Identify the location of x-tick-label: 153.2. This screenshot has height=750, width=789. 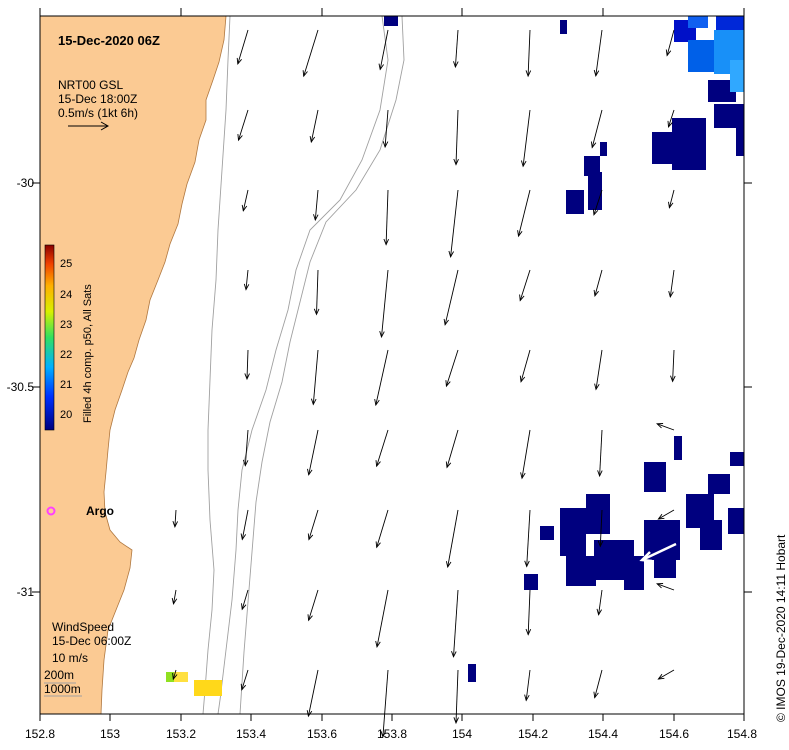
(181, 734).